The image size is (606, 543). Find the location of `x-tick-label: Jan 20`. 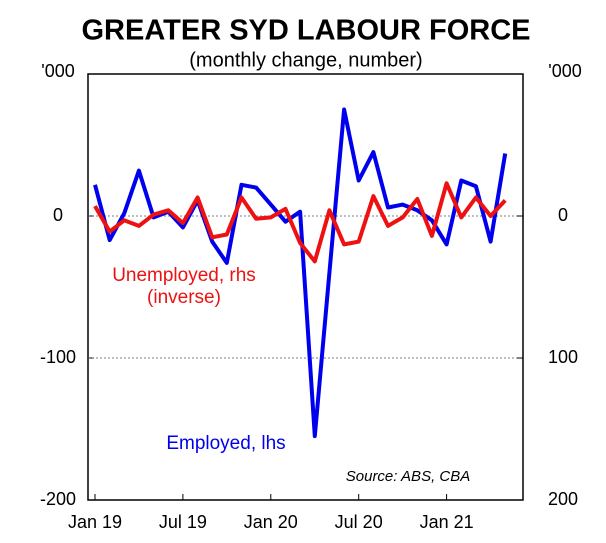

x-tick-label: Jan 20 is located at coordinates (271, 522).